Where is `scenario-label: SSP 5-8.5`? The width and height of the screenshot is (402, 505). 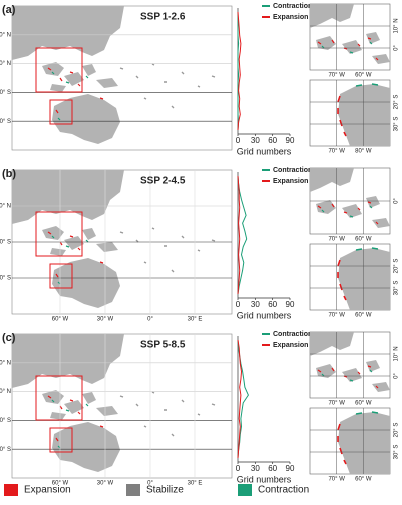
scenario-label: SSP 5-8.5 is located at coordinates (163, 345).